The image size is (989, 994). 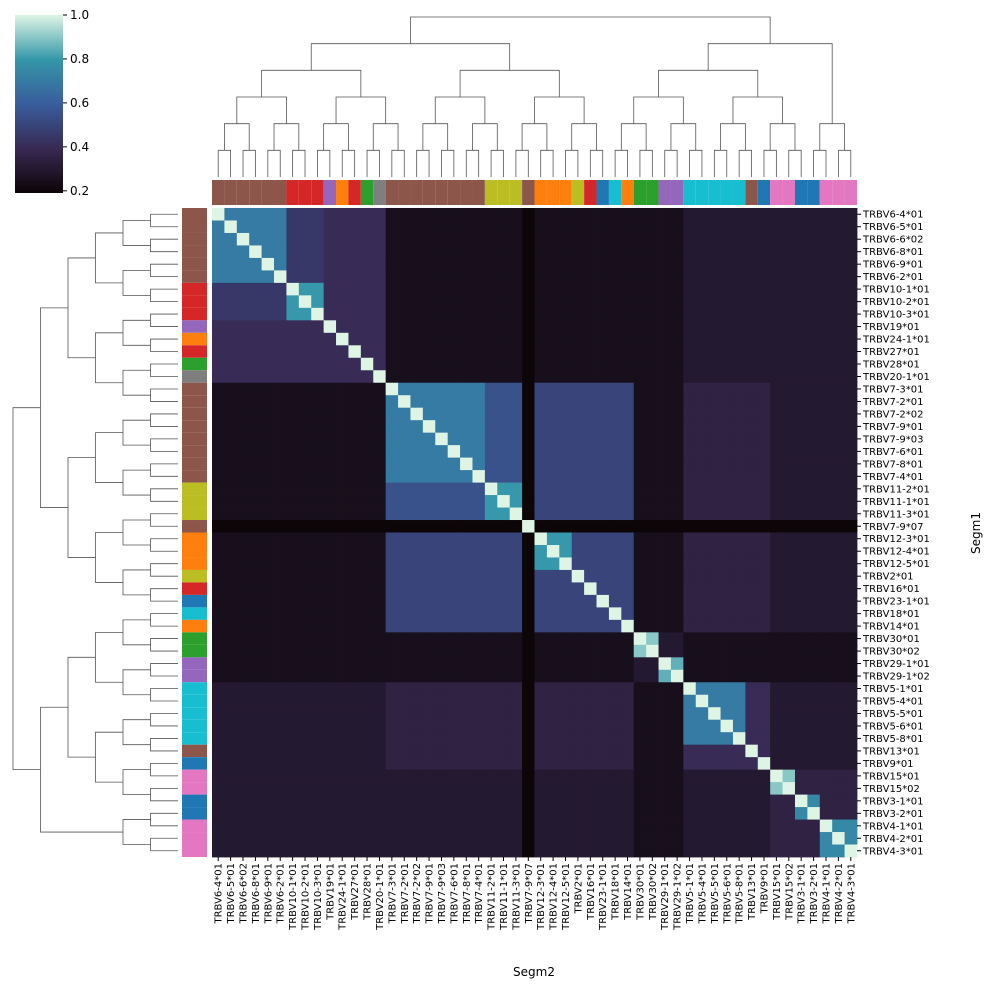 I want to click on row-dendrogram, so click(x=164, y=794).